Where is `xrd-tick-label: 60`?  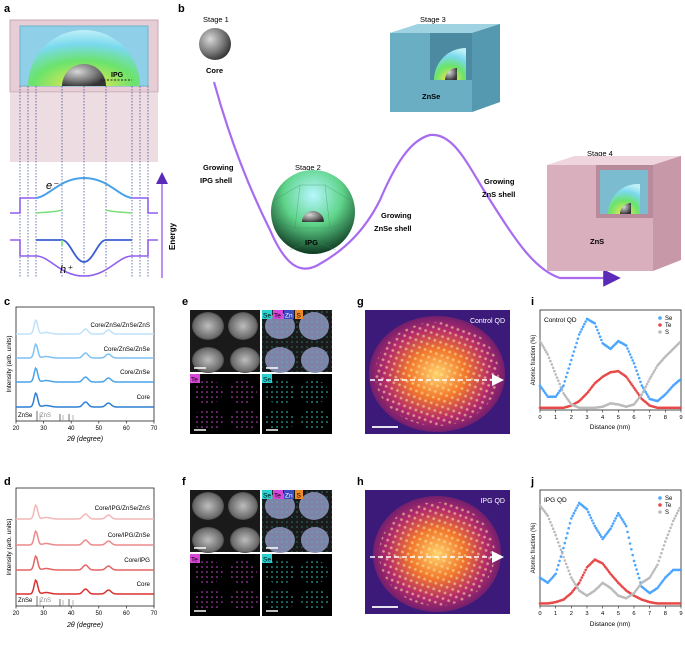 xrd-tick-label: 60 is located at coordinates (126, 614).